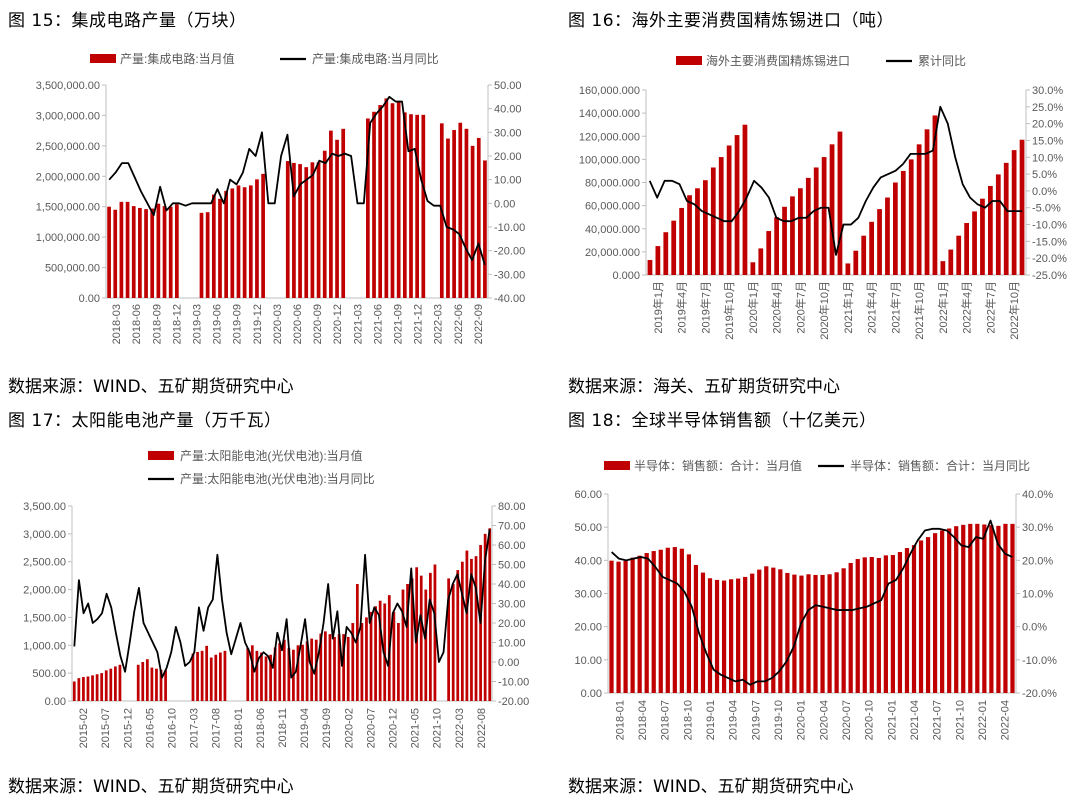 Image resolution: width=1080 pixels, height=803 pixels. Describe the element at coordinates (238, 324) in the screenshot. I see `x-tick-label: 2019-09` at that location.